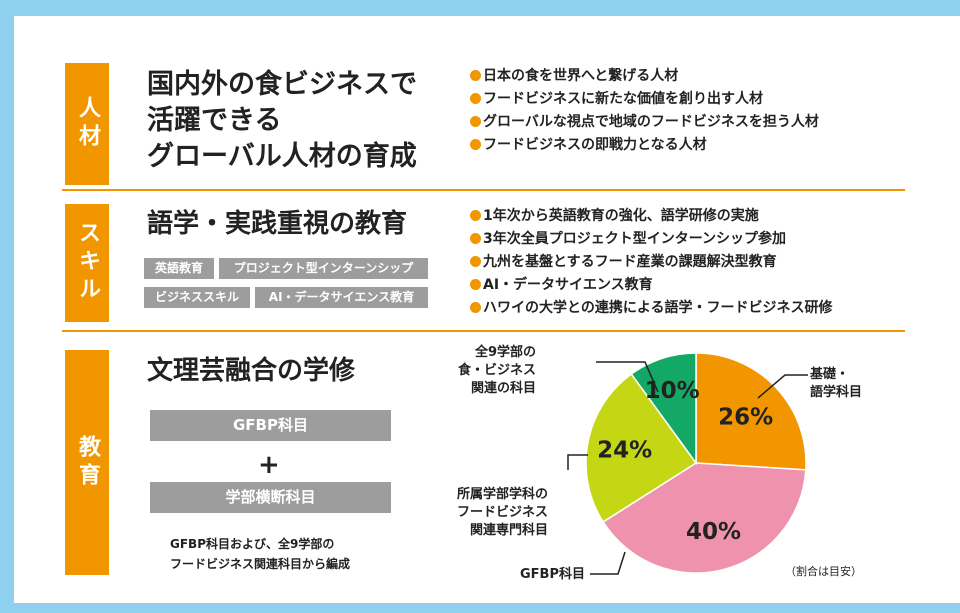  What do you see at coordinates (713, 532) in the screenshot?
I see `pie-value-label: 40%` at bounding box center [713, 532].